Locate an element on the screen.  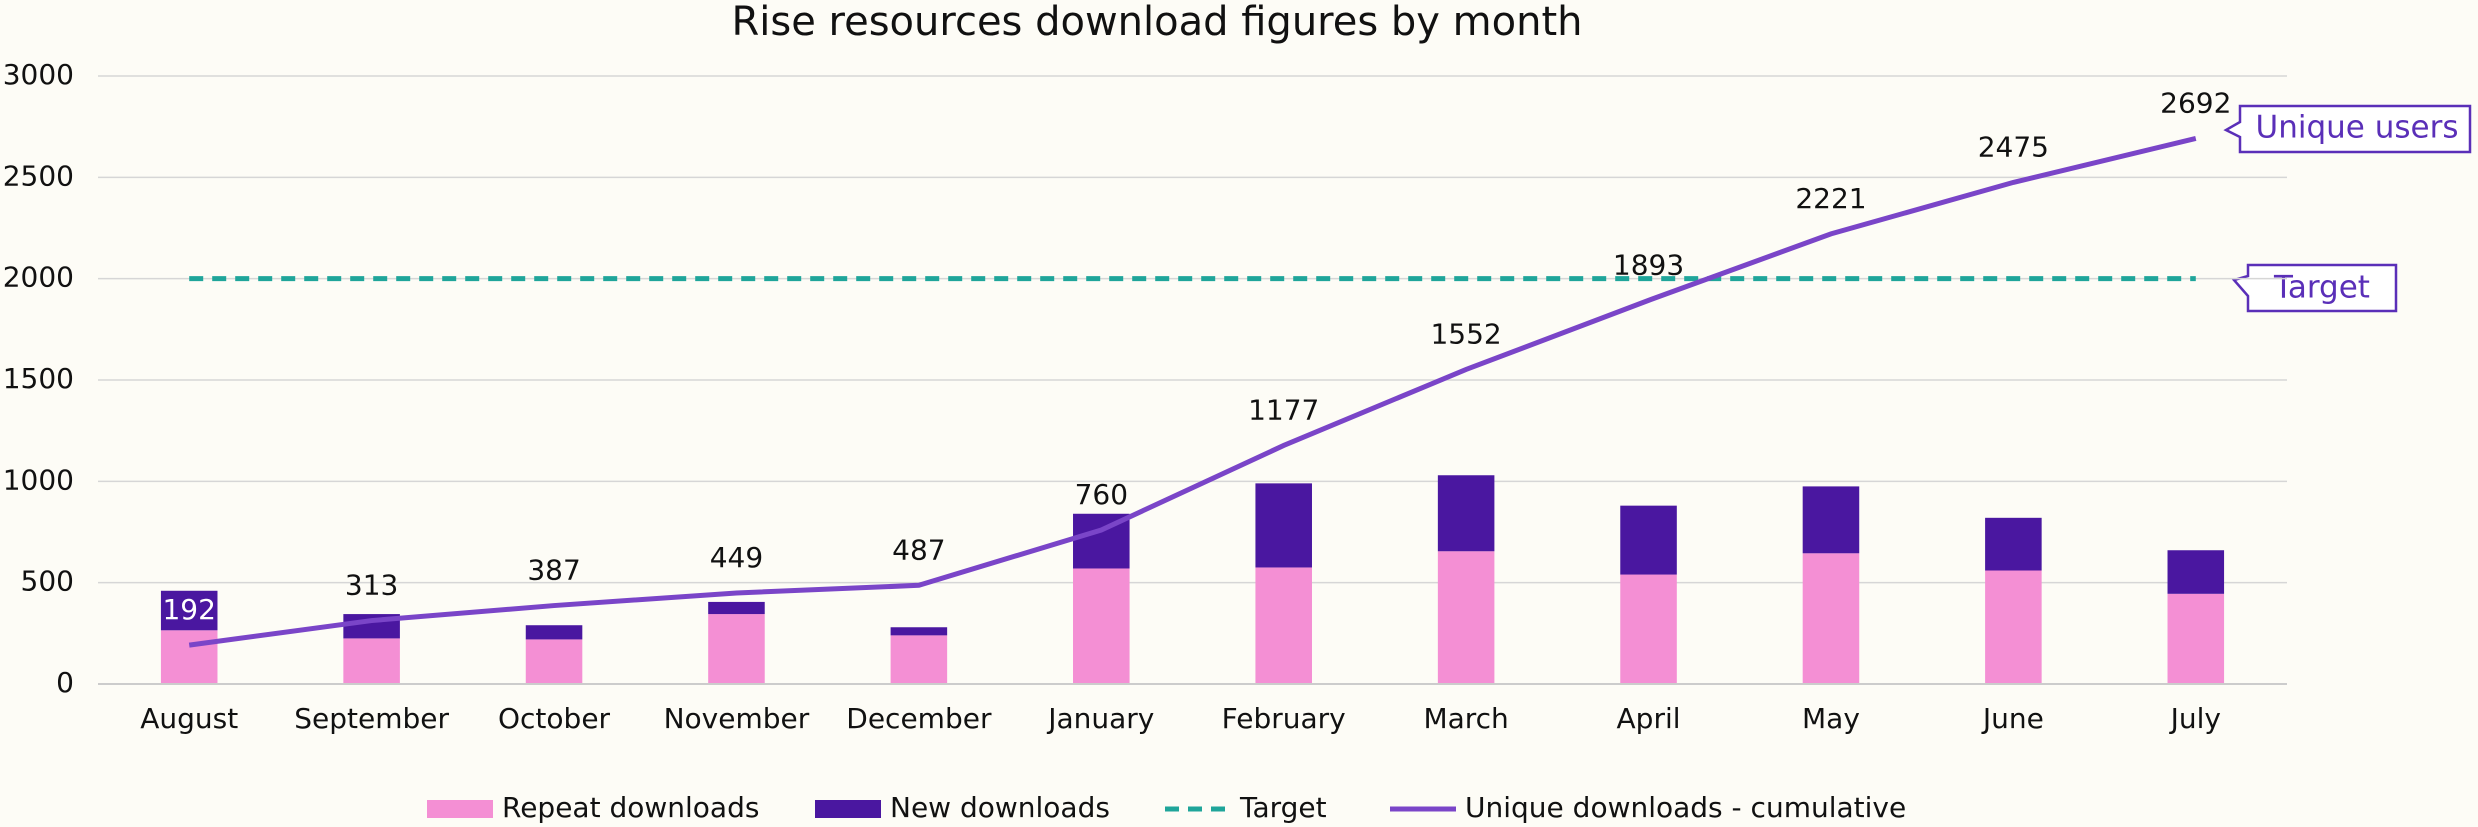
x-tick-label: March is located at coordinates (1465, 718).